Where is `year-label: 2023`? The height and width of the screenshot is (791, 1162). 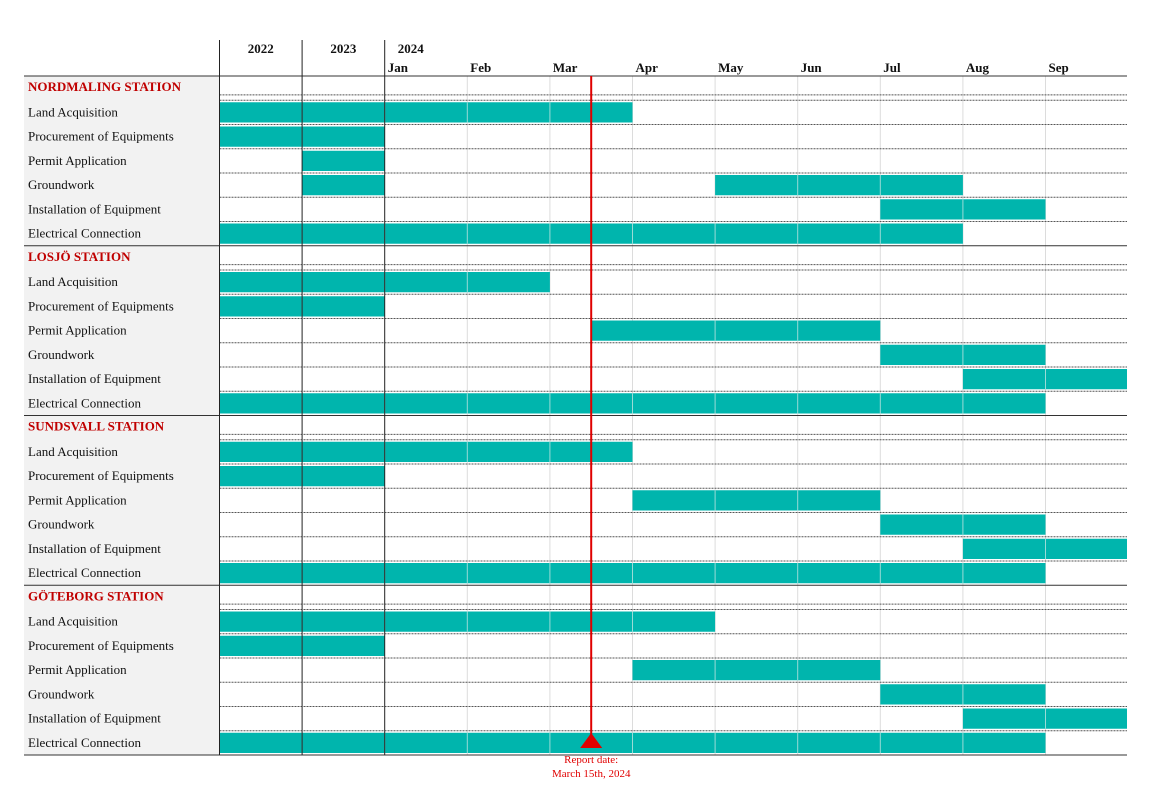
year-label: 2023 is located at coordinates (343, 48).